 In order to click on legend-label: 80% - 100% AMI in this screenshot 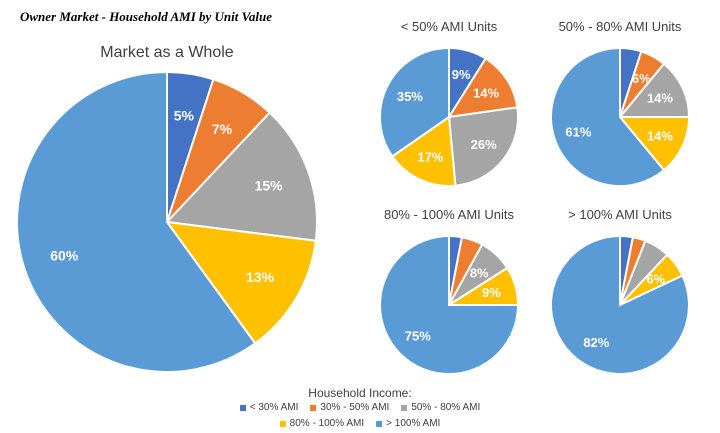, I will do `click(327, 423)`.